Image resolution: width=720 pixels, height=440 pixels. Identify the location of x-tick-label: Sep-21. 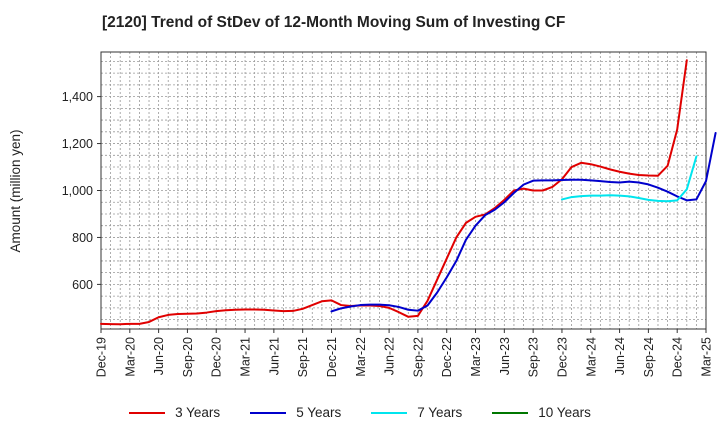
(303, 357).